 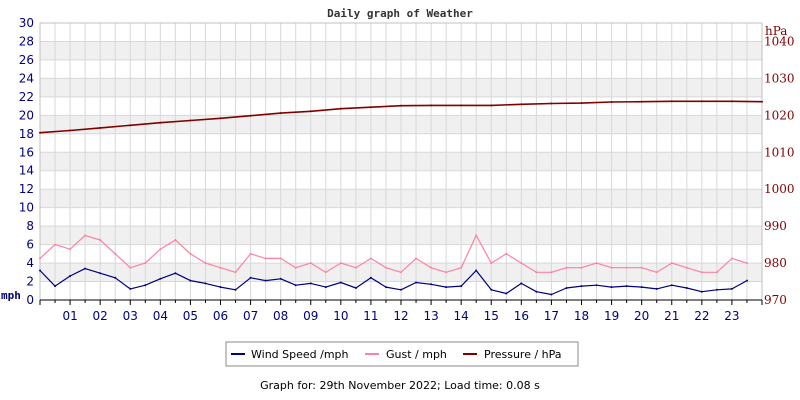 I want to click on right-tick-label: 990, so click(x=775, y=226).